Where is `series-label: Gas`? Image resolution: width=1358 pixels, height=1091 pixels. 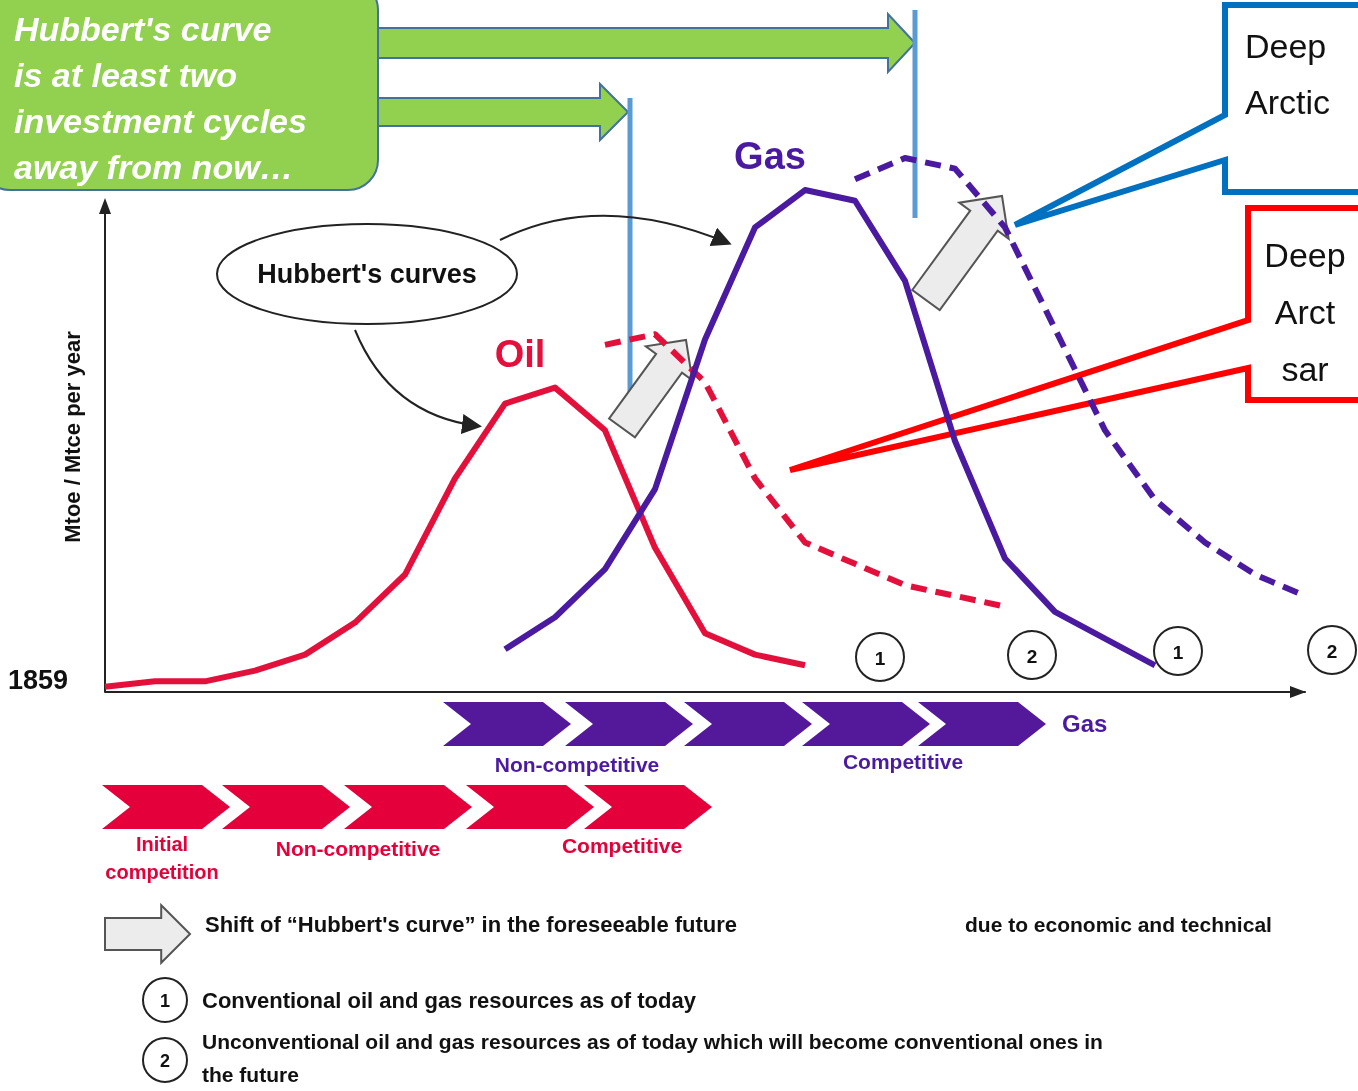
series-label: Gas is located at coordinates (770, 156).